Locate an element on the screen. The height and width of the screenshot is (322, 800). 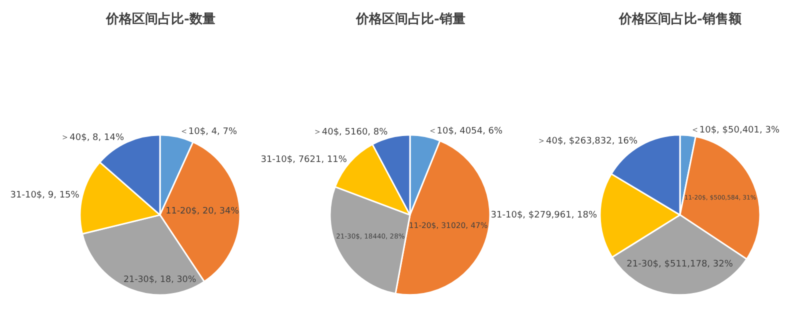
slice-label: ＞40$, 8, 14% is located at coordinates (92, 137).